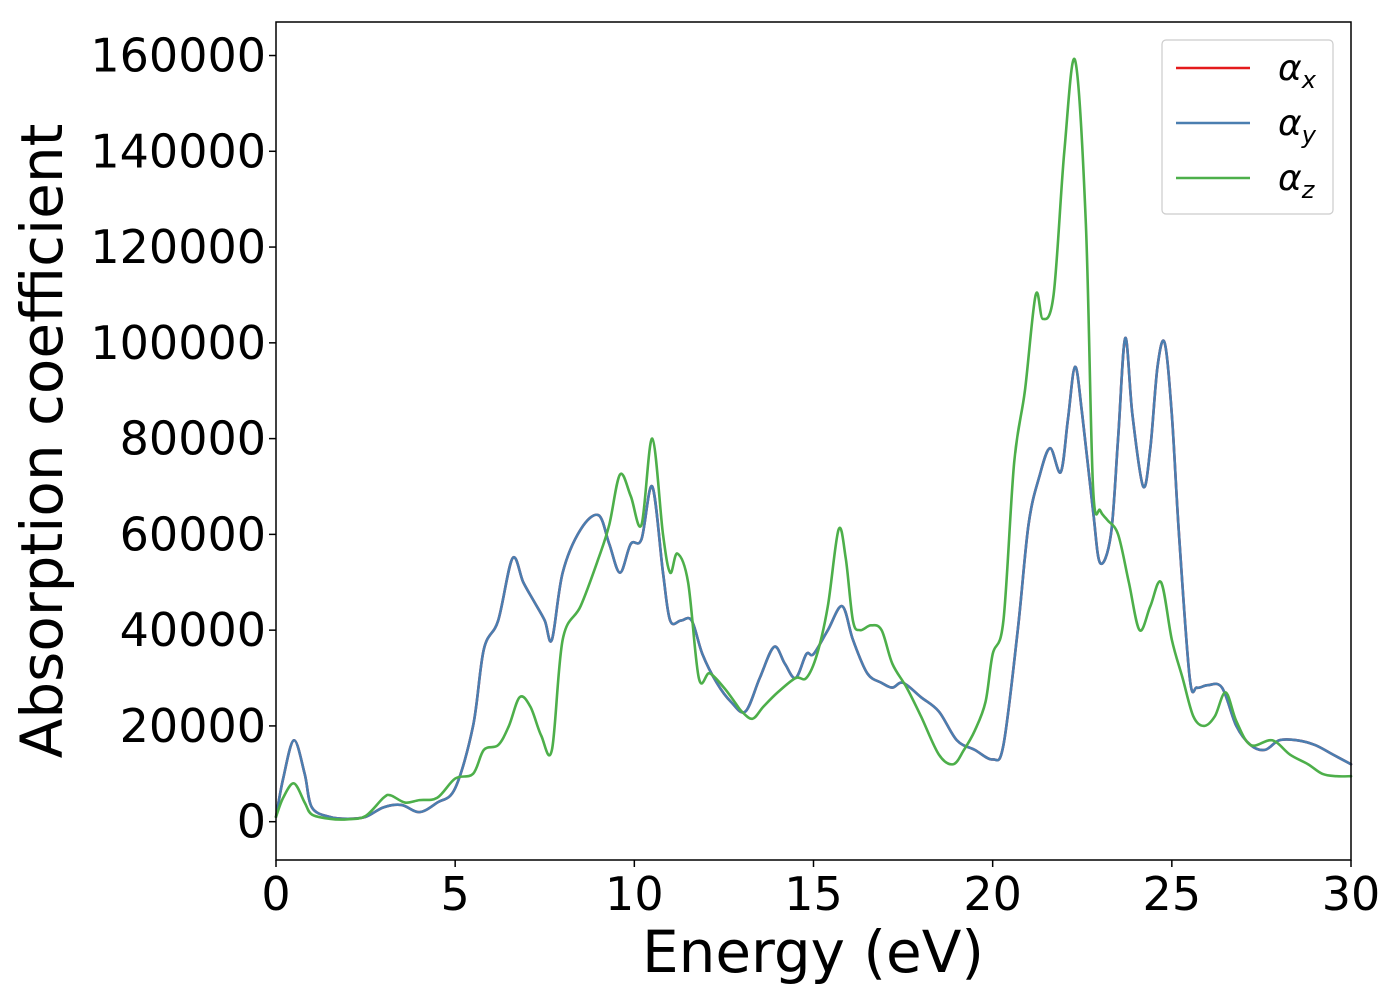 Image resolution: width=1400 pixels, height=1005 pixels. What do you see at coordinates (178, 56) in the screenshot?
I see `y-tick-label: 160000` at bounding box center [178, 56].